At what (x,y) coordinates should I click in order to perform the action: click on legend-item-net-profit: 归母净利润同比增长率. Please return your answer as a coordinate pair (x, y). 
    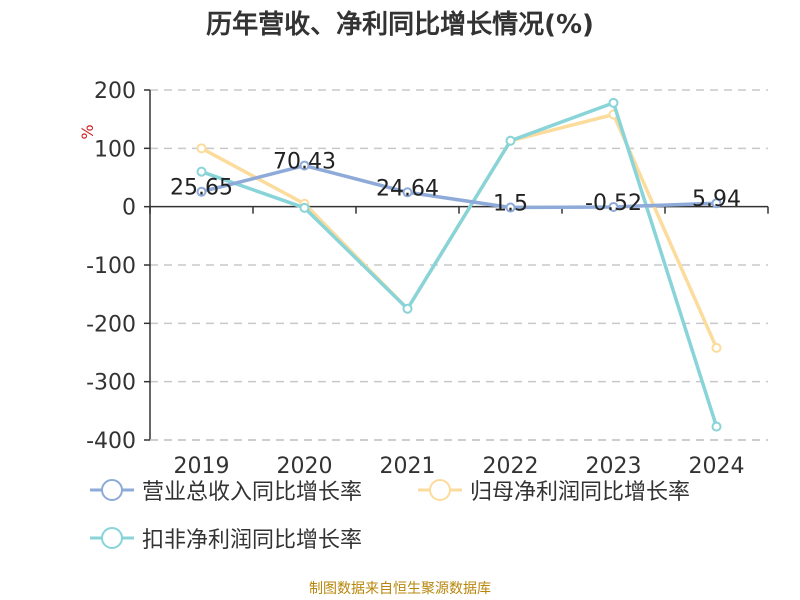
    Looking at the image, I should click on (554, 490).